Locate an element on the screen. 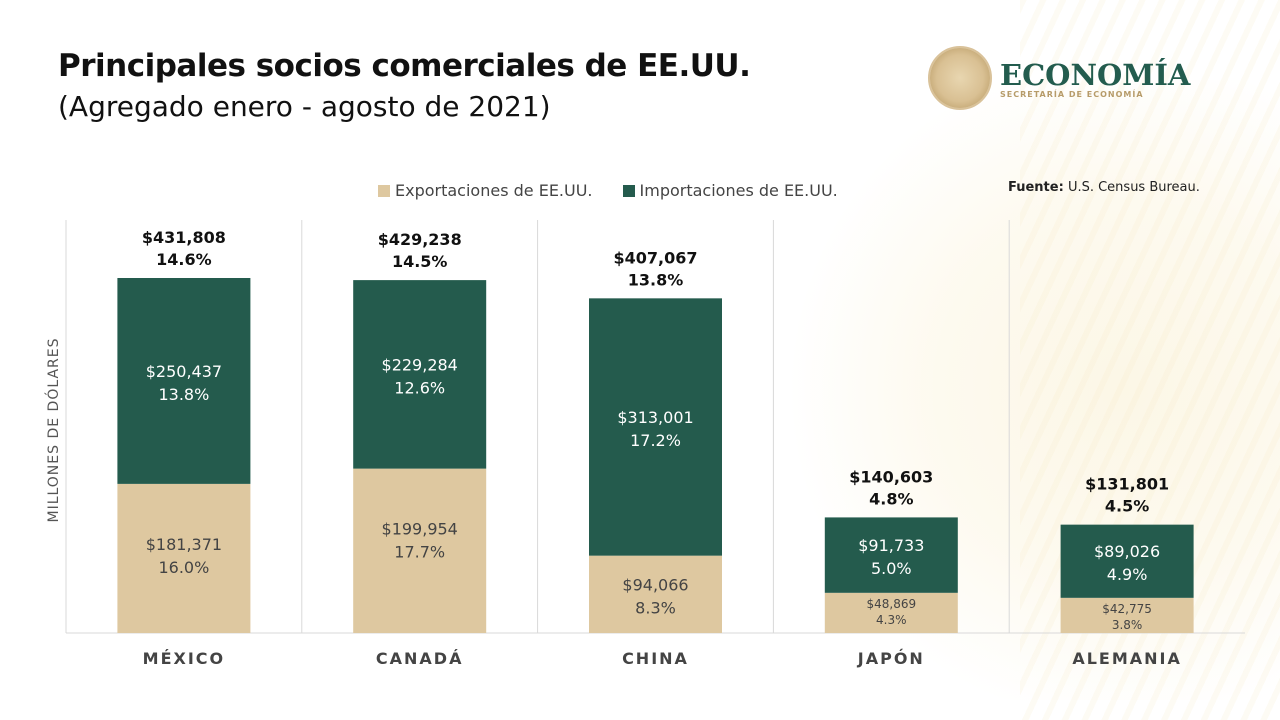 The image size is (1280, 720). export-share-label: 17.7% is located at coordinates (419, 552).